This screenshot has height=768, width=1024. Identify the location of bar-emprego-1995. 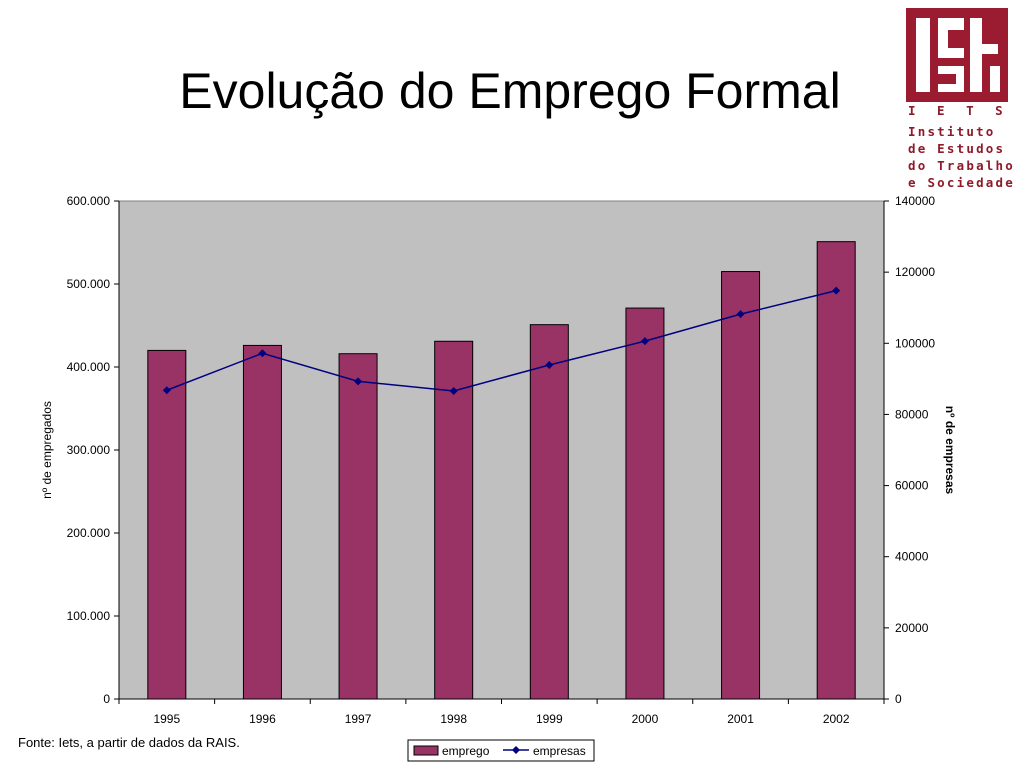
(167, 524).